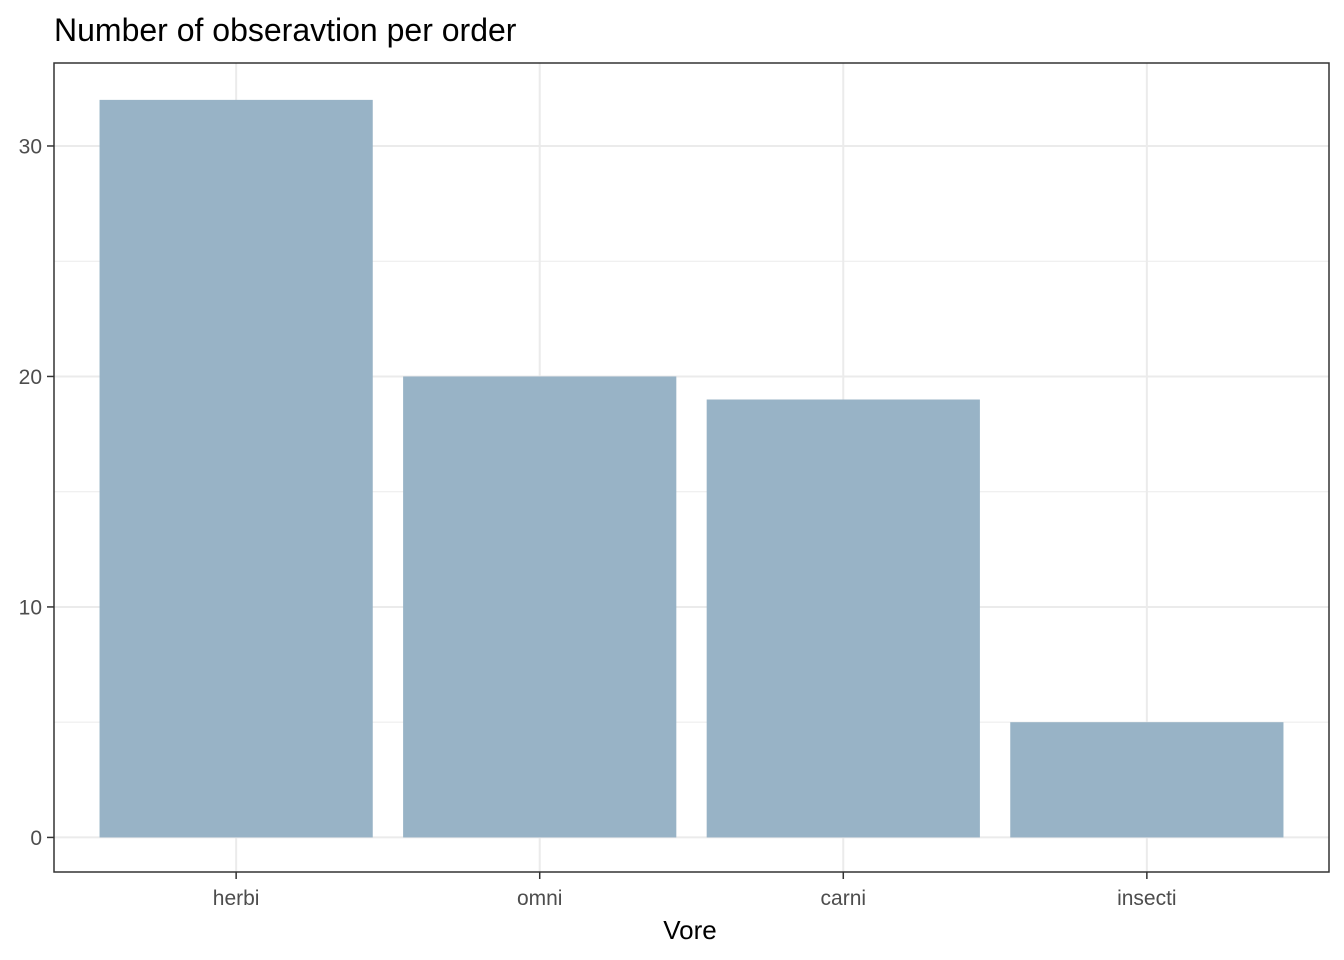 Image resolution: width=1344 pixels, height=960 pixels. Describe the element at coordinates (30, 607) in the screenshot. I see `y-tick-label: 10` at that location.